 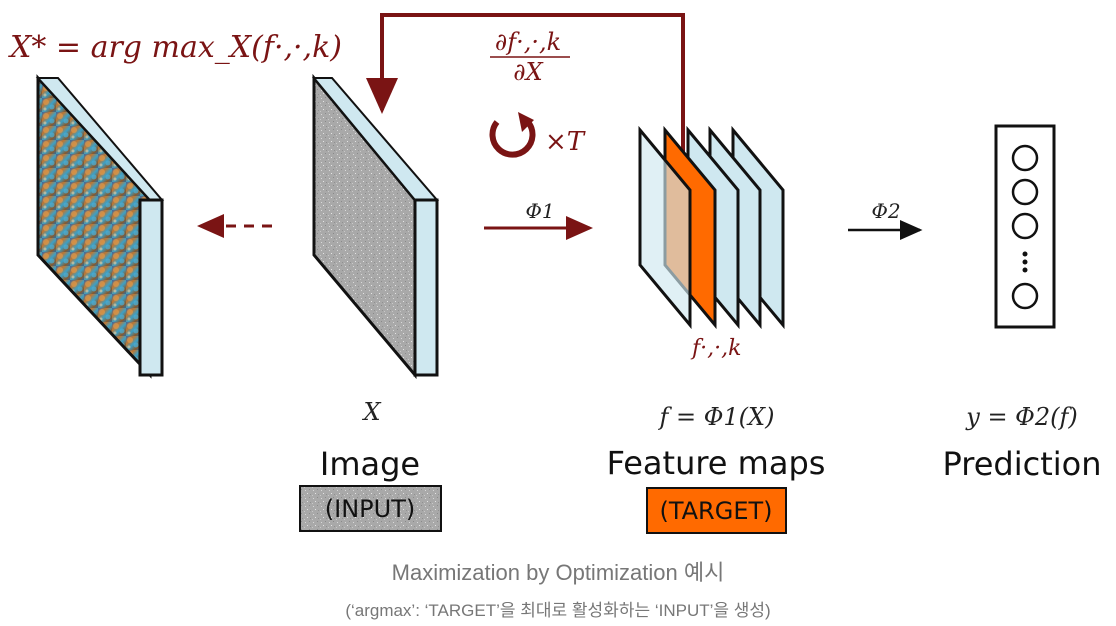 What do you see at coordinates (375, 226) in the screenshot?
I see `input-image` at bounding box center [375, 226].